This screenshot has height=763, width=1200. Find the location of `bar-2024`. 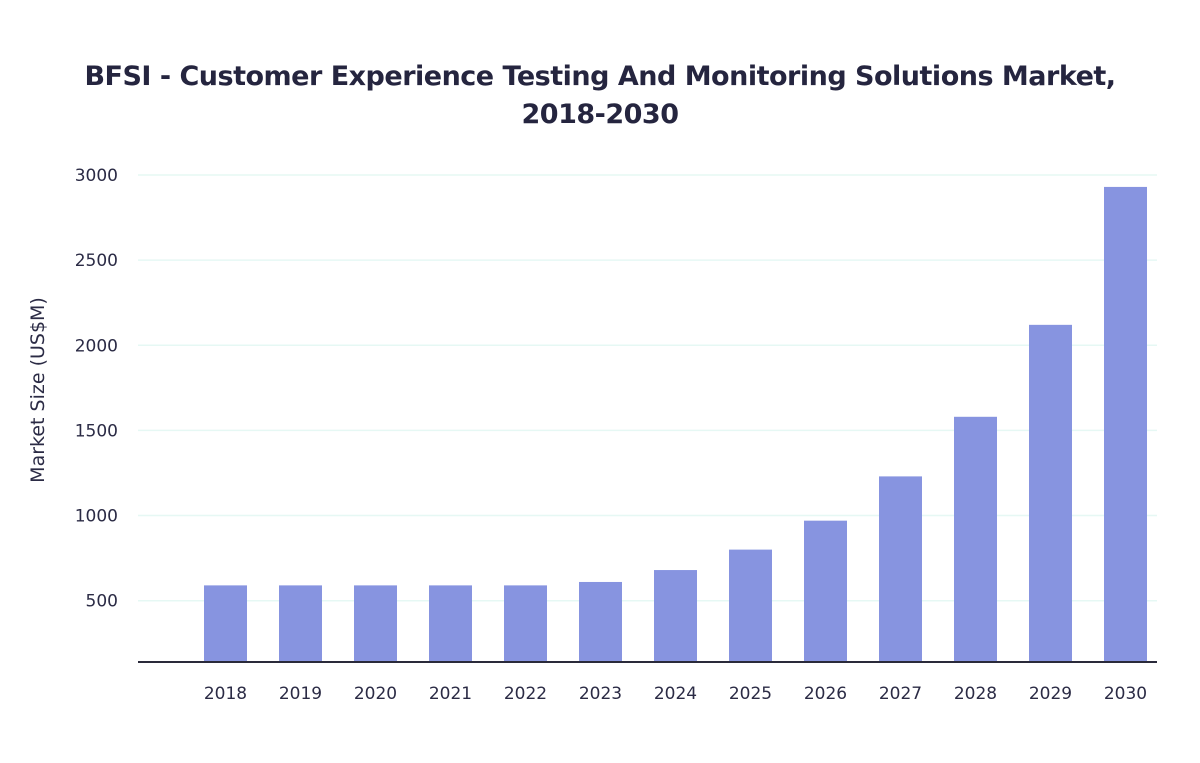

bar-2024 is located at coordinates (675, 616).